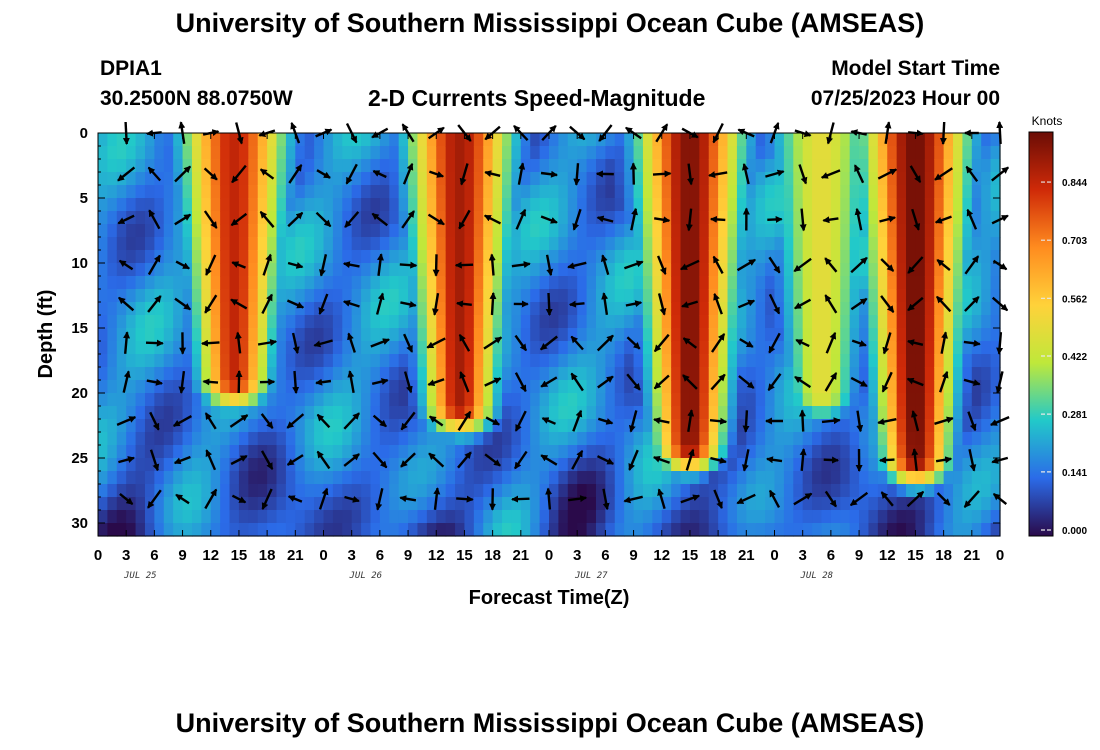 The width and height of the screenshot is (1100, 750). Describe the element at coordinates (915, 555) in the screenshot. I see `x-tick-label: 15` at that location.